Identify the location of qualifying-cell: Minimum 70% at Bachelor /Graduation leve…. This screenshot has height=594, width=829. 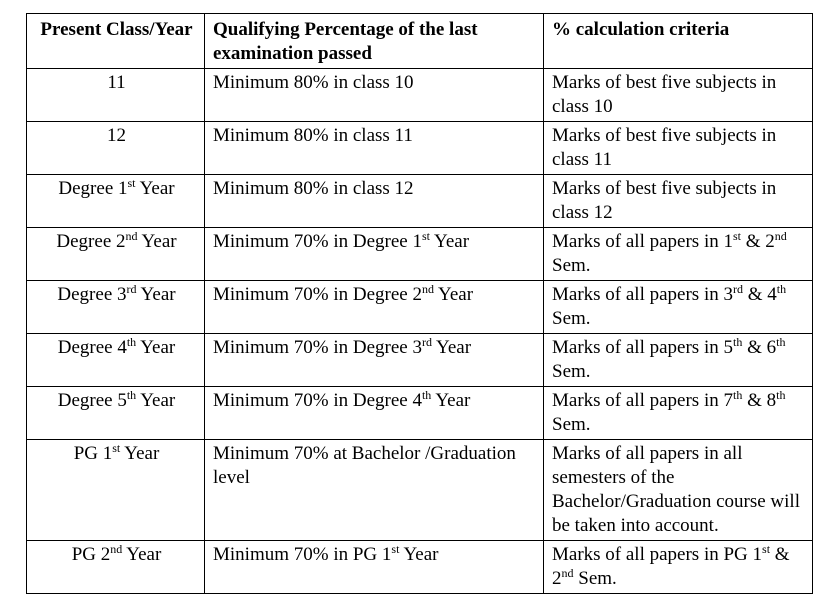
(374, 490).